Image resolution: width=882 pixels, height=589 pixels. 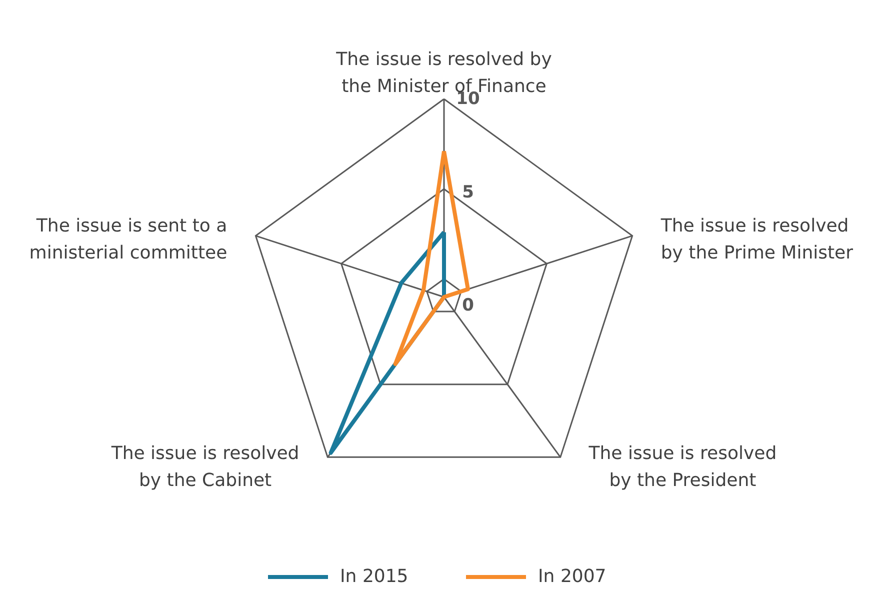 I want to click on spoke-label: The issue is resolved by the Cabinet, so click(x=205, y=467).